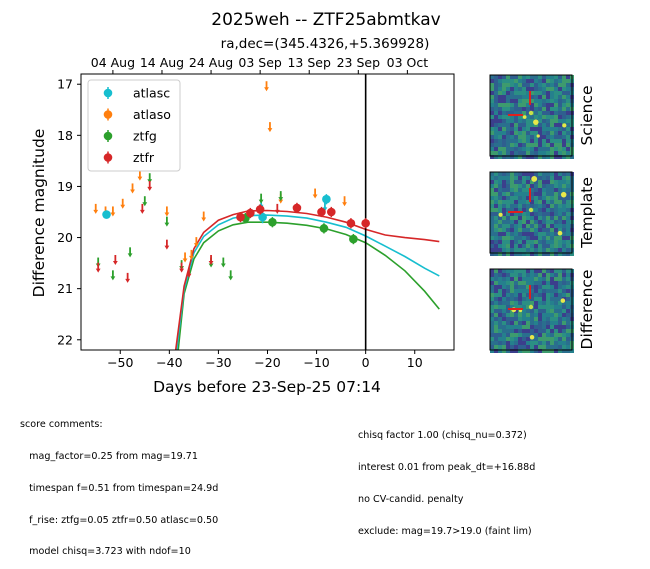  Describe the element at coordinates (307, 282) in the screenshot. I see `model-curve-atlasc` at that location.